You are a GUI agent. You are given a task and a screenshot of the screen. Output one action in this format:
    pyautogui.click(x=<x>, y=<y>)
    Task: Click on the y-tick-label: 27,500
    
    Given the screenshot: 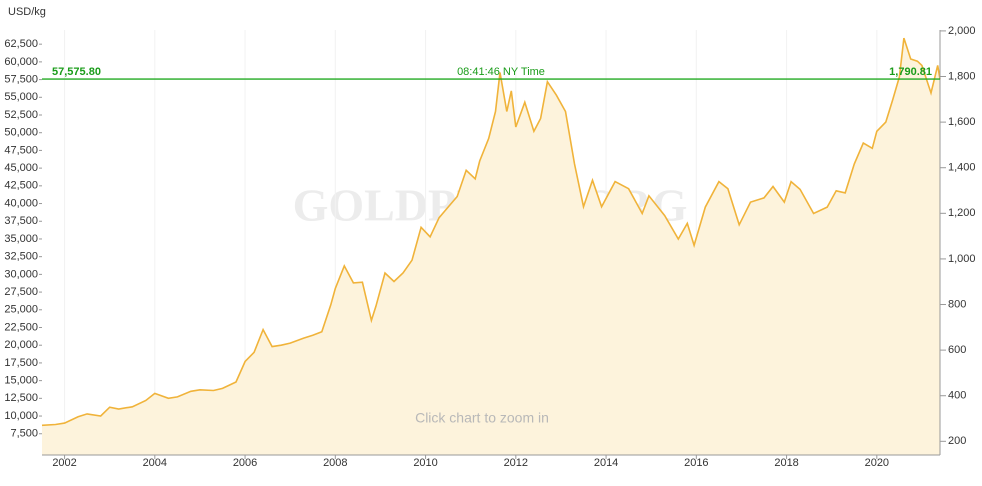 What is the action you would take?
    pyautogui.click(x=21, y=292)
    